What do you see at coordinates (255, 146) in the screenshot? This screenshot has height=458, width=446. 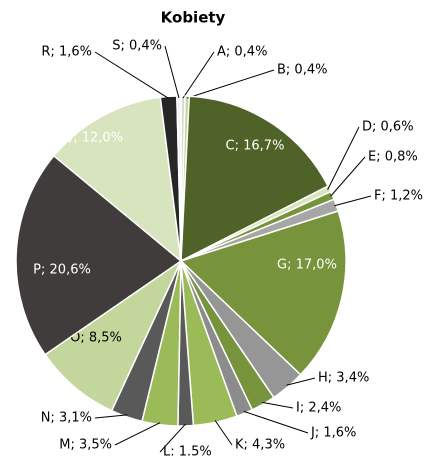 I see `slice-label: C; 16,7%` at bounding box center [255, 146].